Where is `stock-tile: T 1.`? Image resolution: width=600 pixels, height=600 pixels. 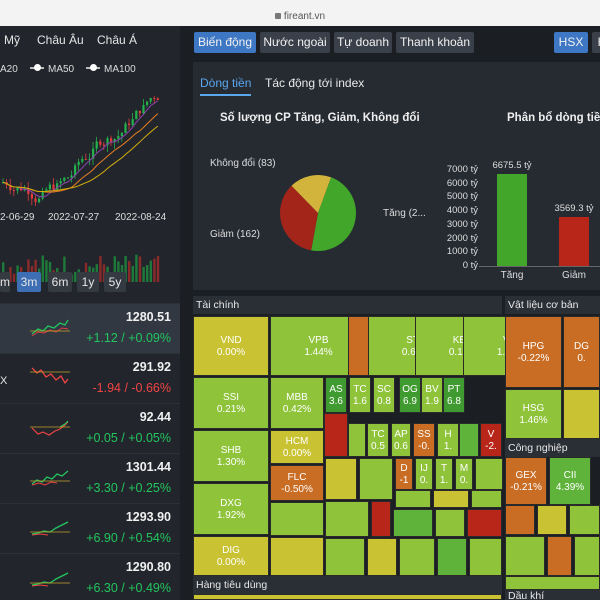
stock-tile: T 1. is located at coordinates (444, 474).